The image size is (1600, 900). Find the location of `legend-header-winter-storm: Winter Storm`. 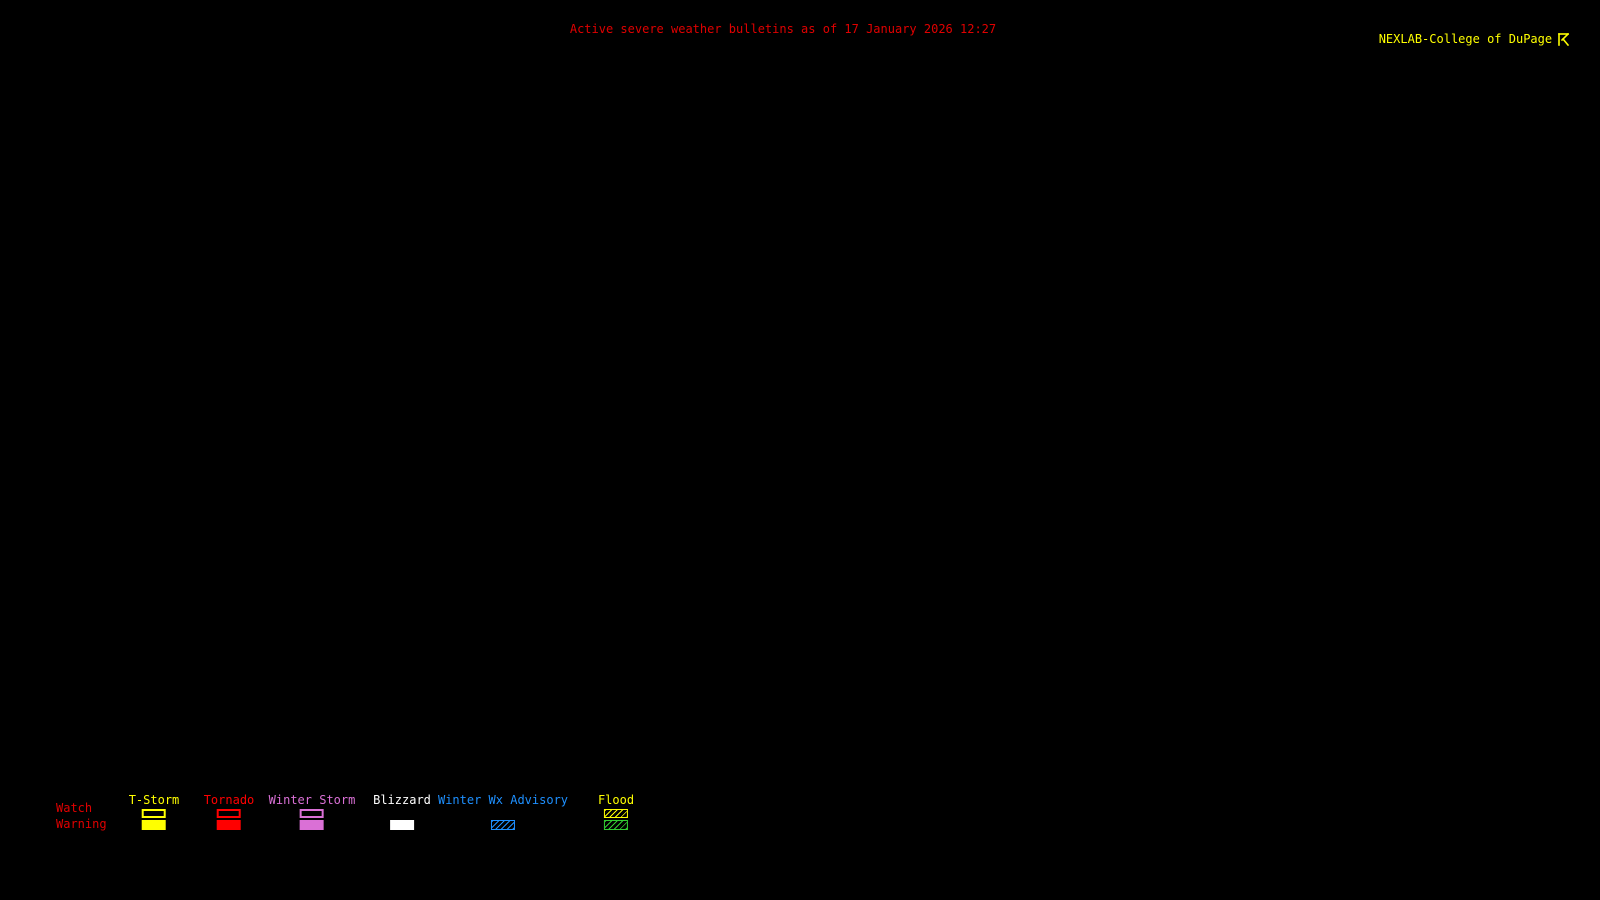

legend-header-winter-storm: Winter Storm is located at coordinates (312, 800).